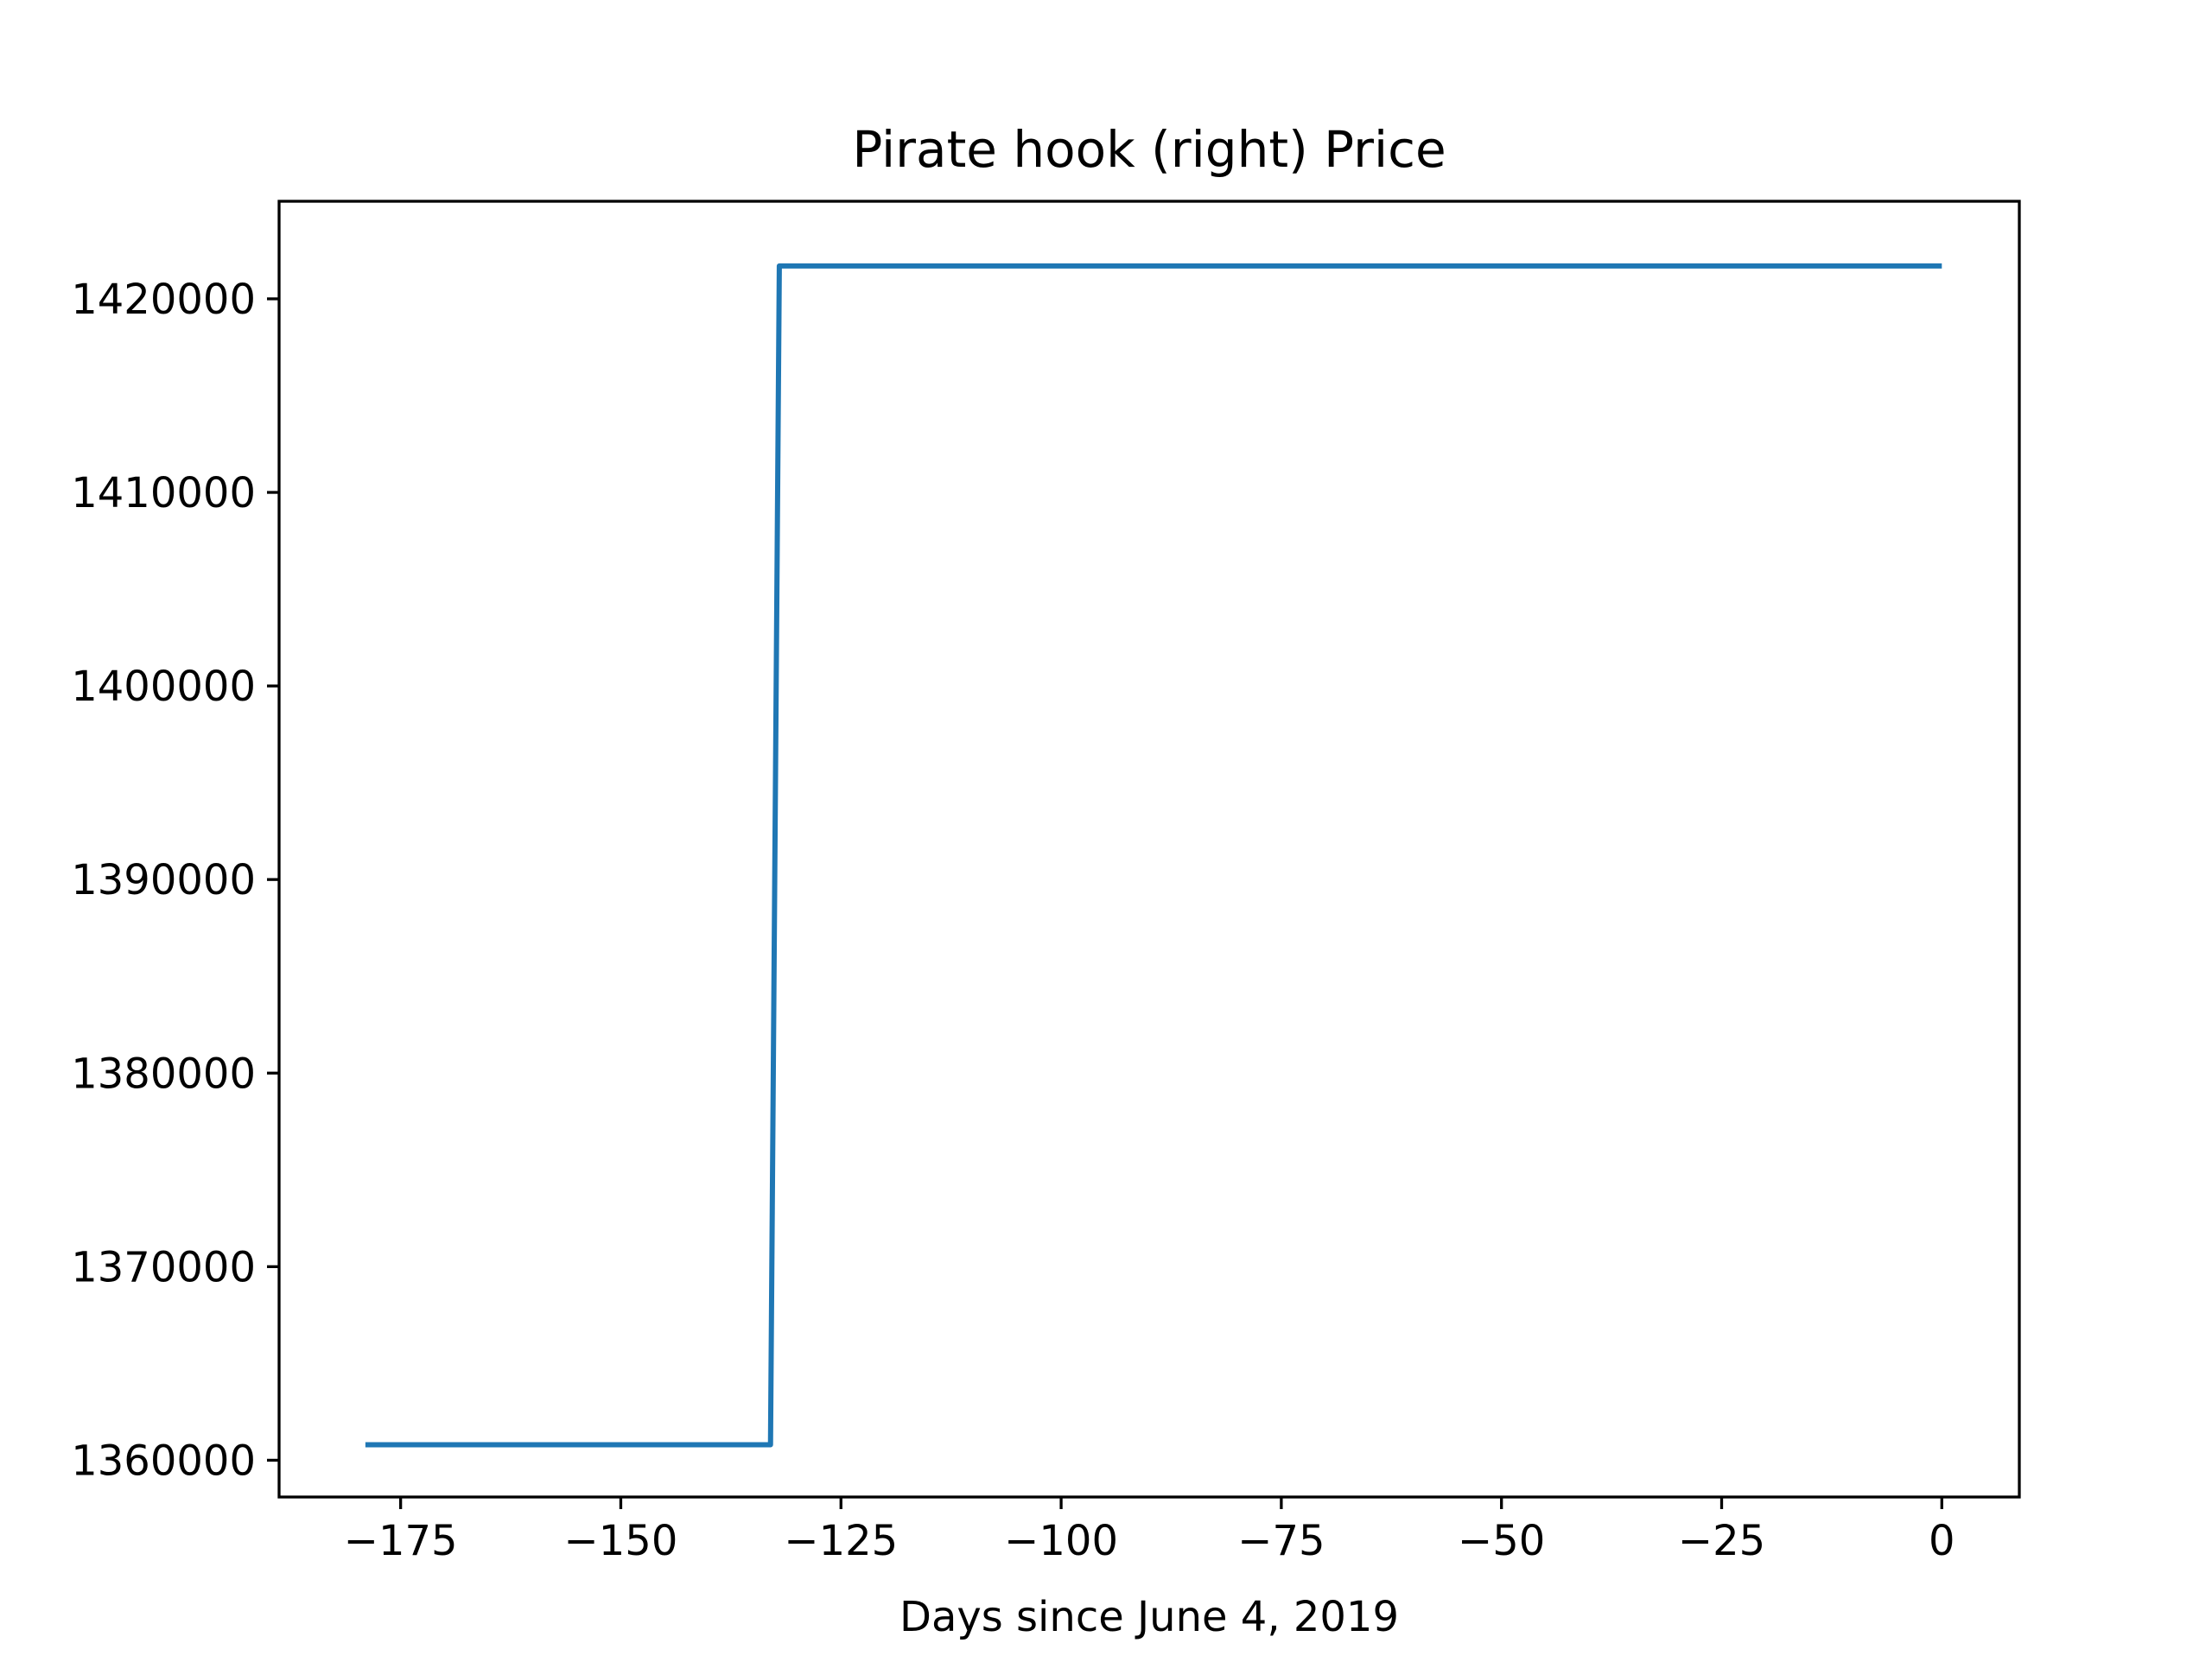 The width and height of the screenshot is (2212, 1662). I want to click on y-tick-label: 1370000, so click(163, 1267).